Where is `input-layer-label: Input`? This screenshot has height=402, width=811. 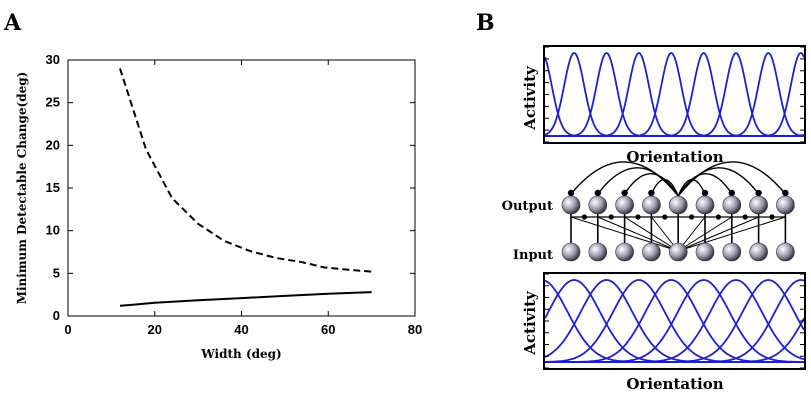 input-layer-label: Input is located at coordinates (533, 255).